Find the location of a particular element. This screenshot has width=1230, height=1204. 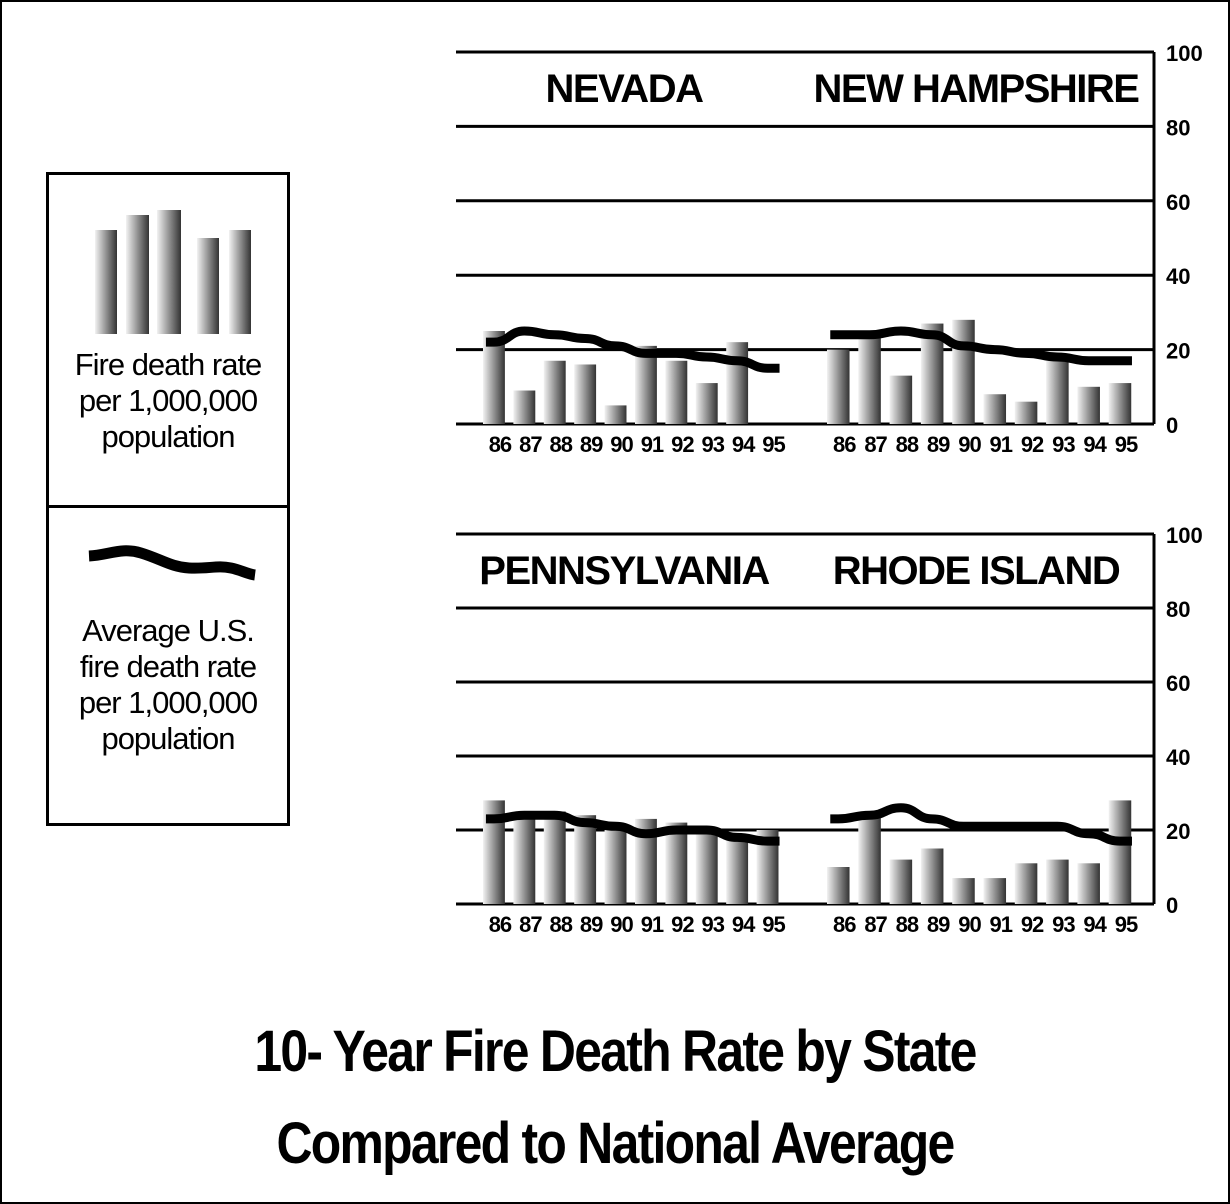

legend-line-swatch is located at coordinates (172, 563).